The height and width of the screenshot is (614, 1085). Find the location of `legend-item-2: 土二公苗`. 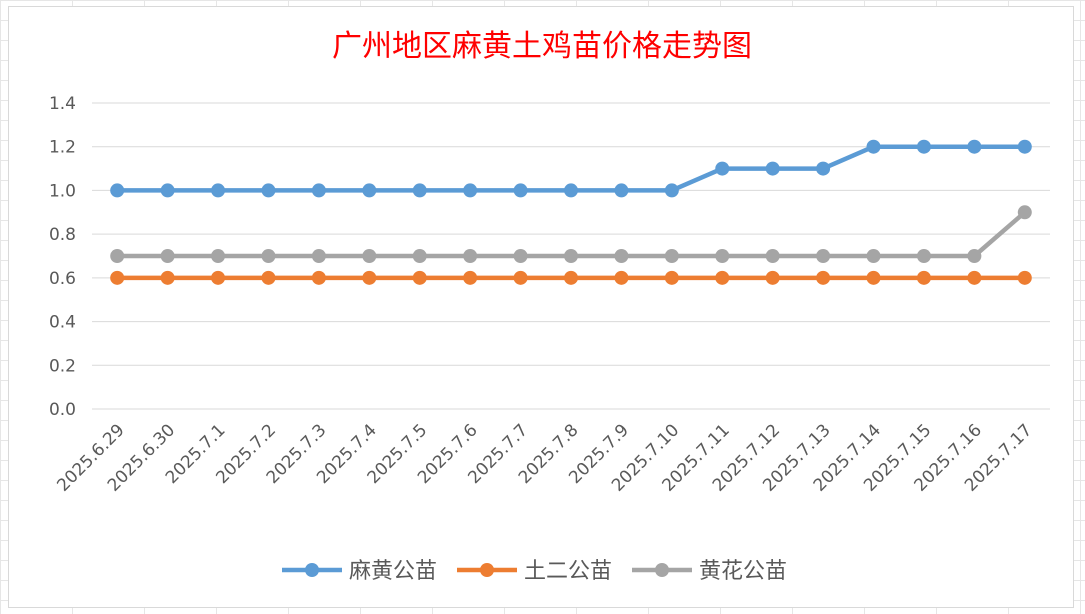

legend-item-2: 土二公苗 is located at coordinates (534, 571).